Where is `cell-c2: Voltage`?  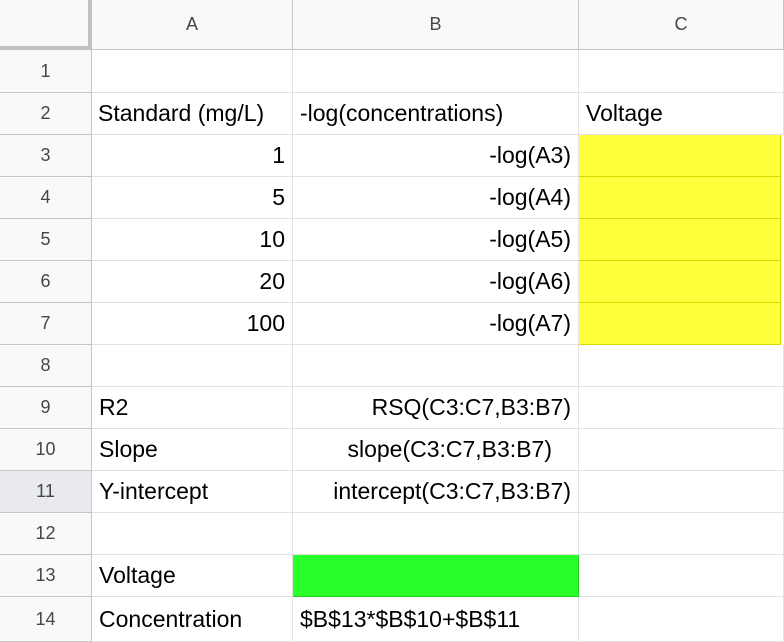 cell-c2: Voltage is located at coordinates (681, 114).